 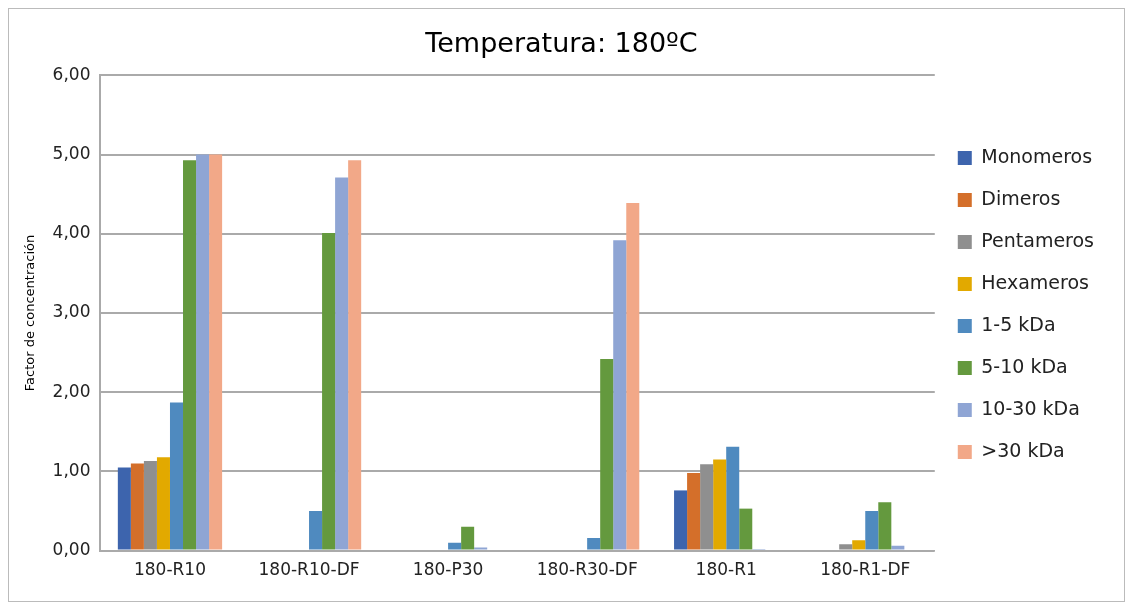 What do you see at coordinates (30, 313) in the screenshot?
I see `y-axis-title: Factor de concentración` at bounding box center [30, 313].